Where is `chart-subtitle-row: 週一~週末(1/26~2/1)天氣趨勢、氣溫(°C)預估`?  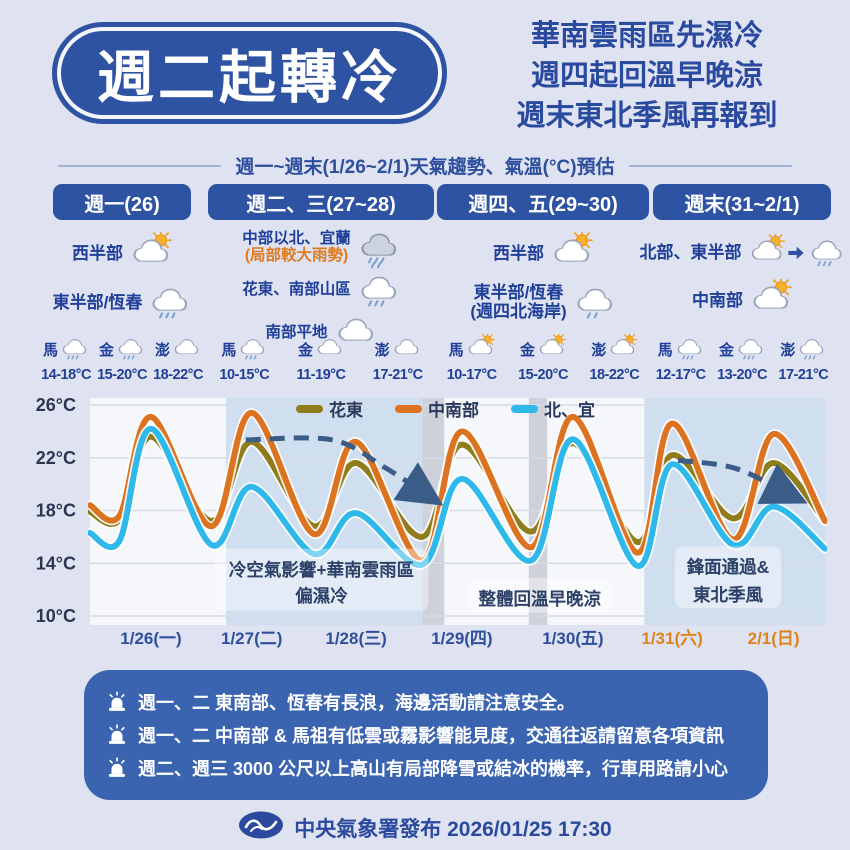
chart-subtitle-row: 週一~週末(1/26~2/1)天氣趨勢、氣溫(°C)預估 is located at coordinates (425, 165).